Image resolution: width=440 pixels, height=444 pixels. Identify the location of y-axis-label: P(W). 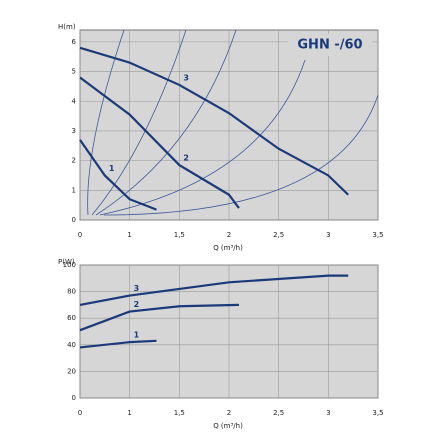
(66, 262).